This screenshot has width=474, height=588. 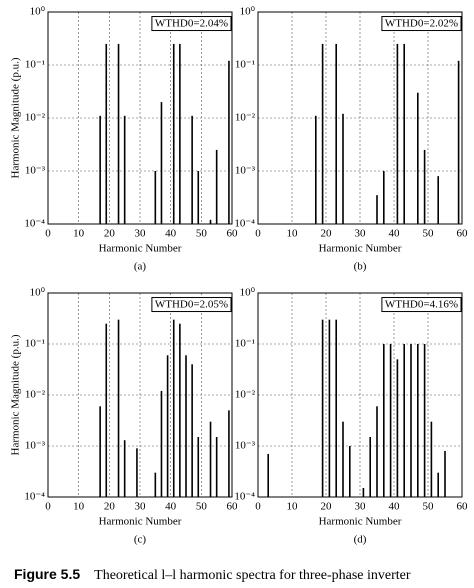 I want to click on annotation: WTHD0=2.04%, so click(x=191, y=24).